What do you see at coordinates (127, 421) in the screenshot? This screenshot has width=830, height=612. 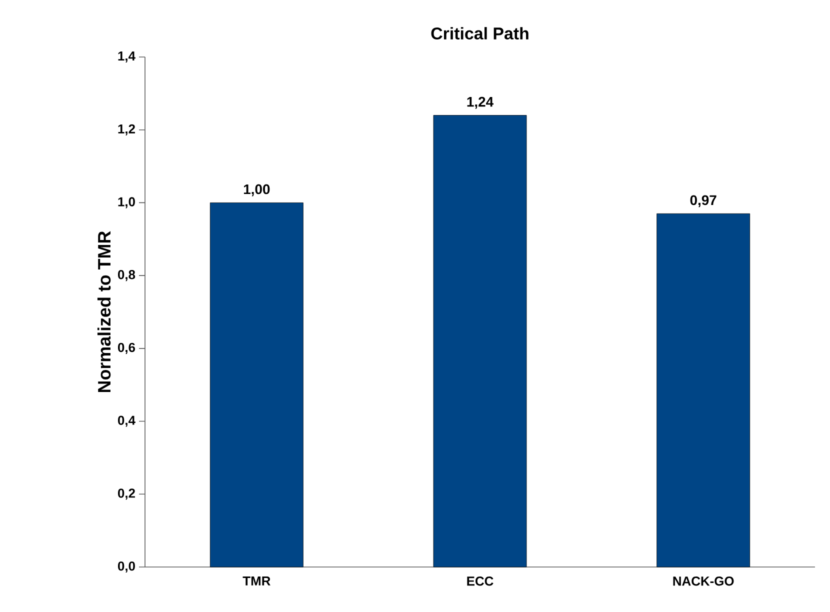 I see `y-tick-label: 0,4` at bounding box center [127, 421].